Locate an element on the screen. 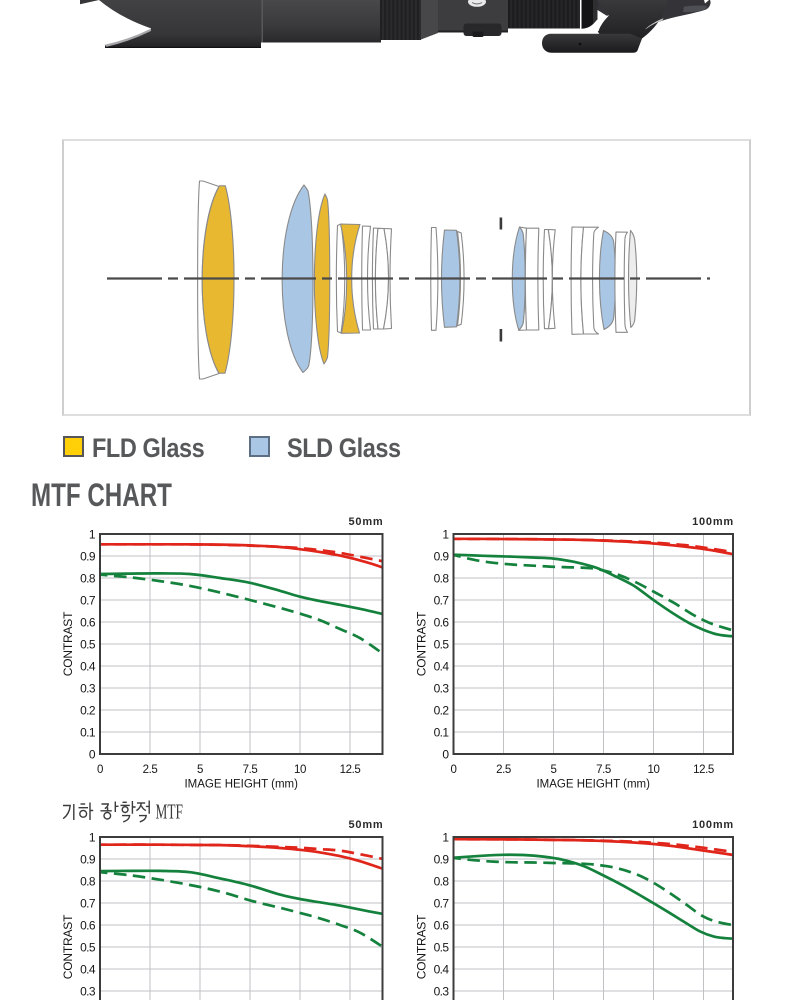 This screenshot has width=800, height=1000. svg-text: MTF is located at coordinates (169, 811).